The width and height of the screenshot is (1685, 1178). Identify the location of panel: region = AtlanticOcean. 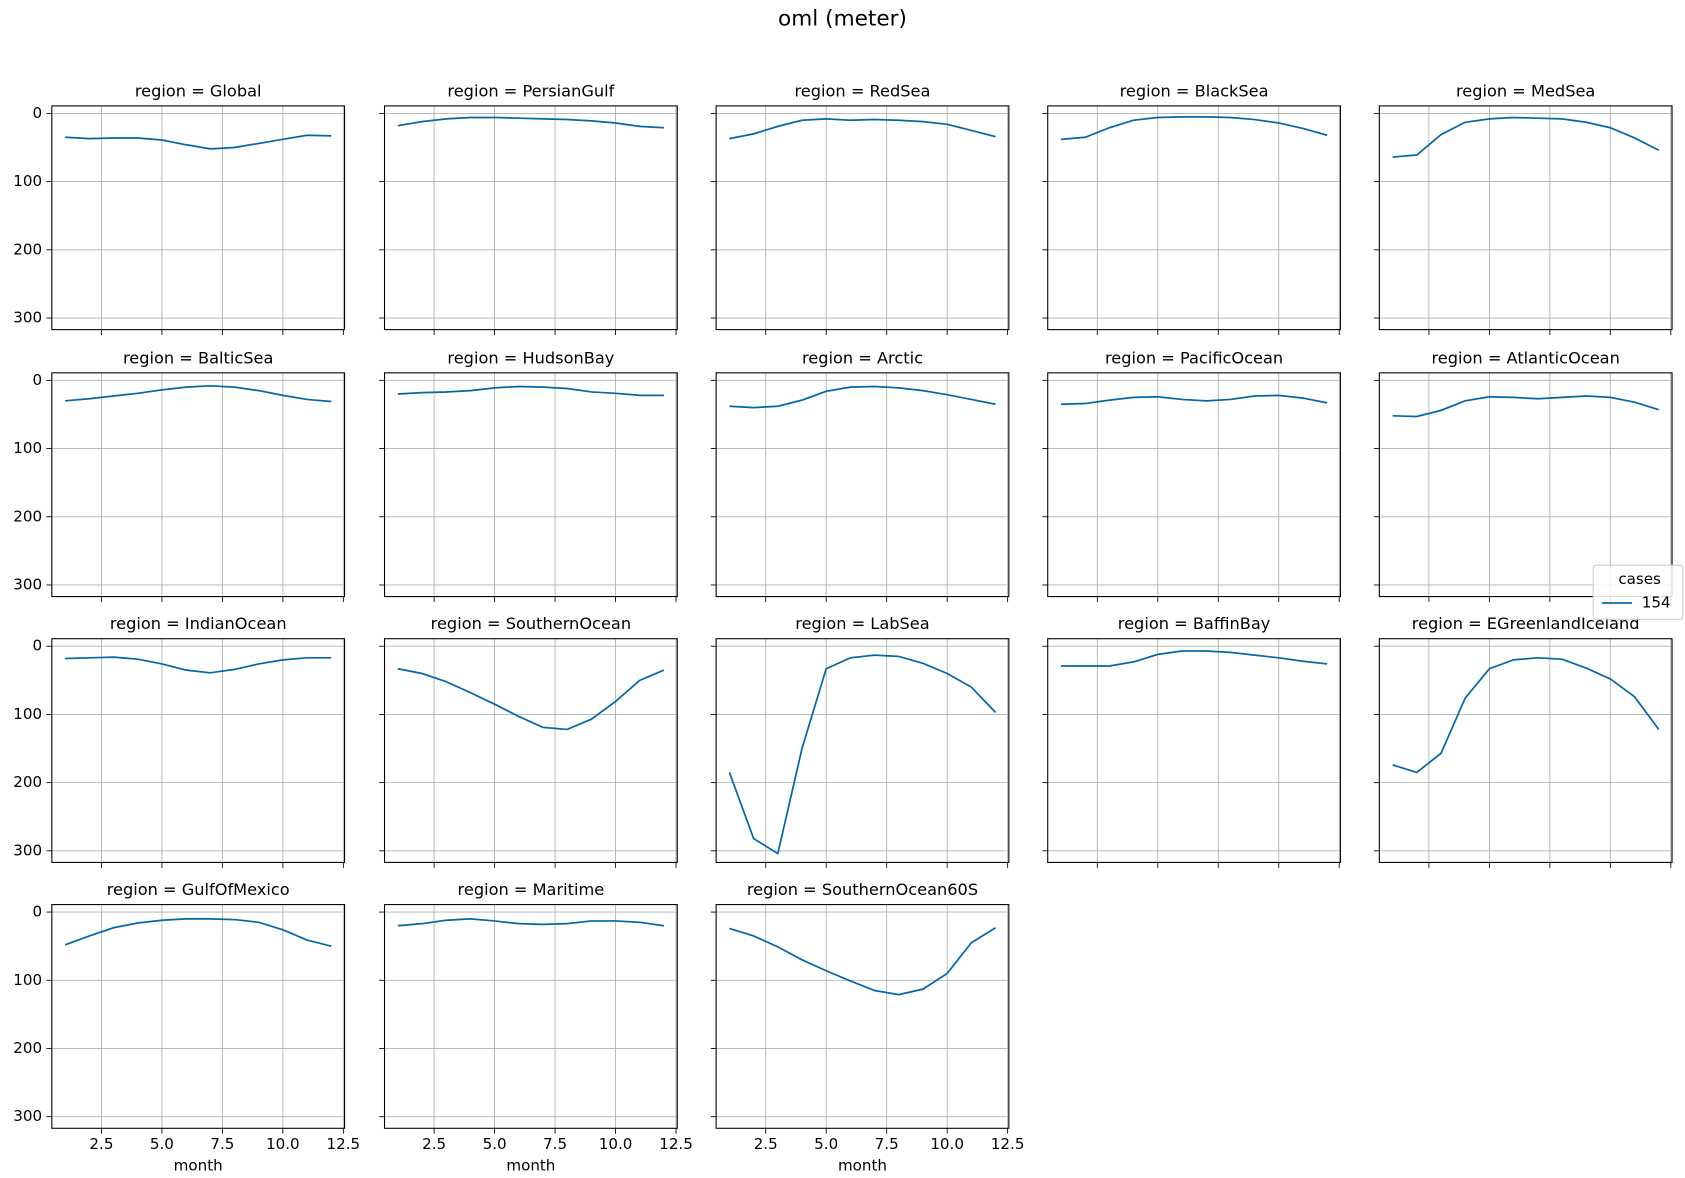
(1523, 475).